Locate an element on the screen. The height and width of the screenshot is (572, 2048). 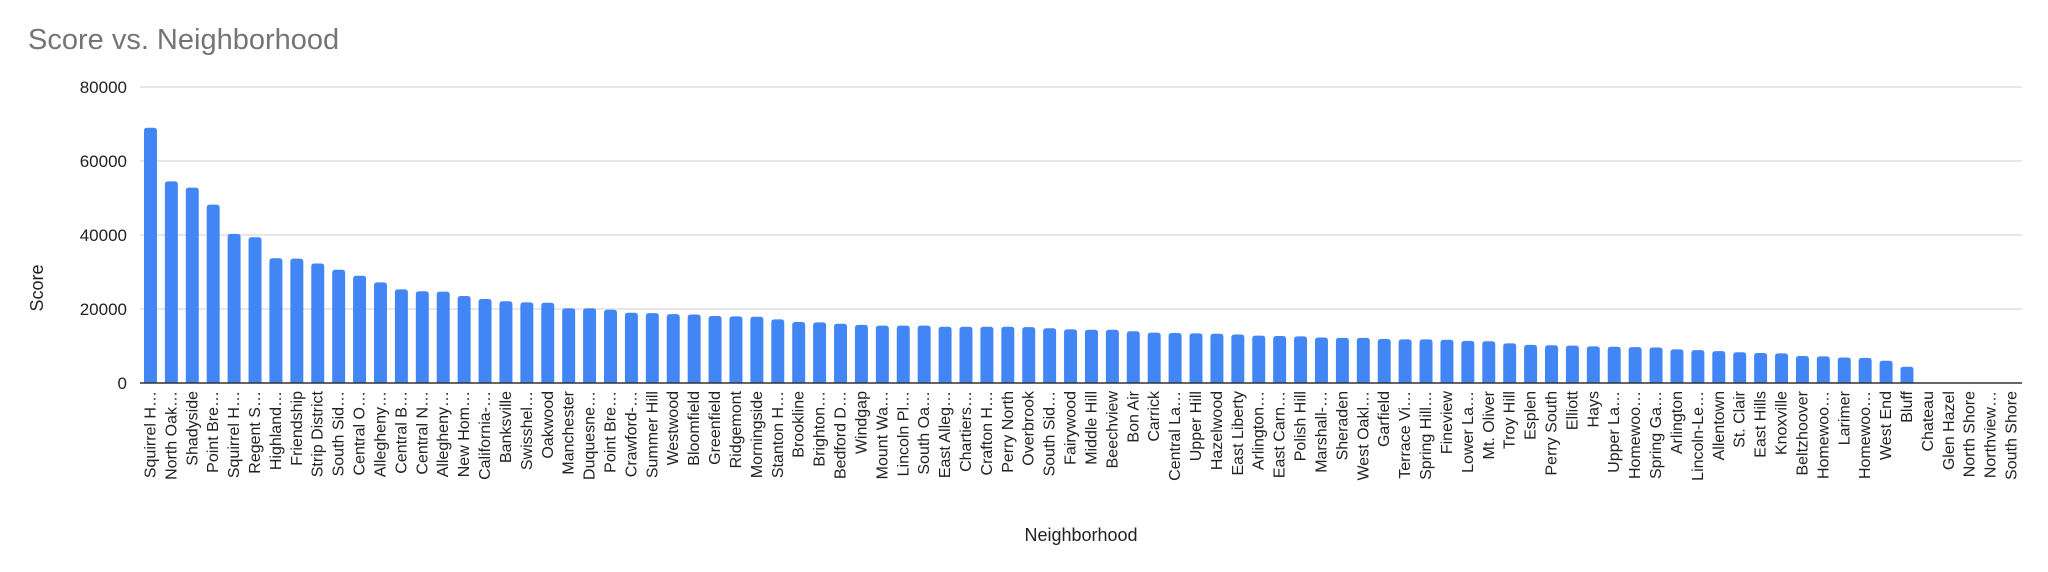
x-tick-label: Manchester is located at coordinates (569, 432).